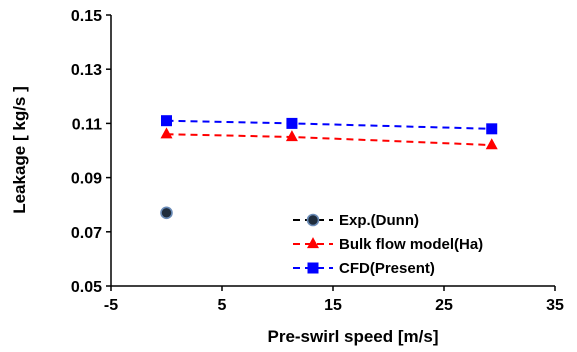 Image resolution: width=577 pixels, height=352 pixels. What do you see at coordinates (111, 305) in the screenshot?
I see `x-tick-label: -5` at bounding box center [111, 305].